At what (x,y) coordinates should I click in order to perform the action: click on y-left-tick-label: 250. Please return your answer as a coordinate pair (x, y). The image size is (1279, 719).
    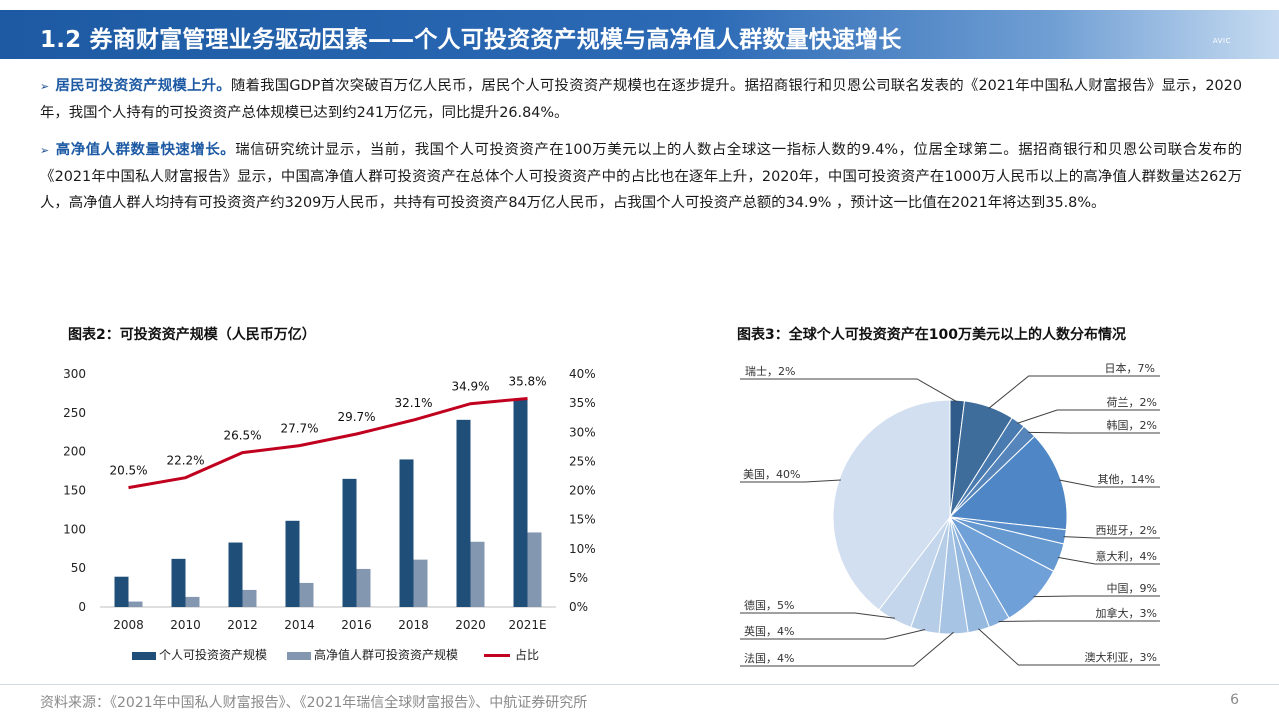
    Looking at the image, I should click on (74, 413).